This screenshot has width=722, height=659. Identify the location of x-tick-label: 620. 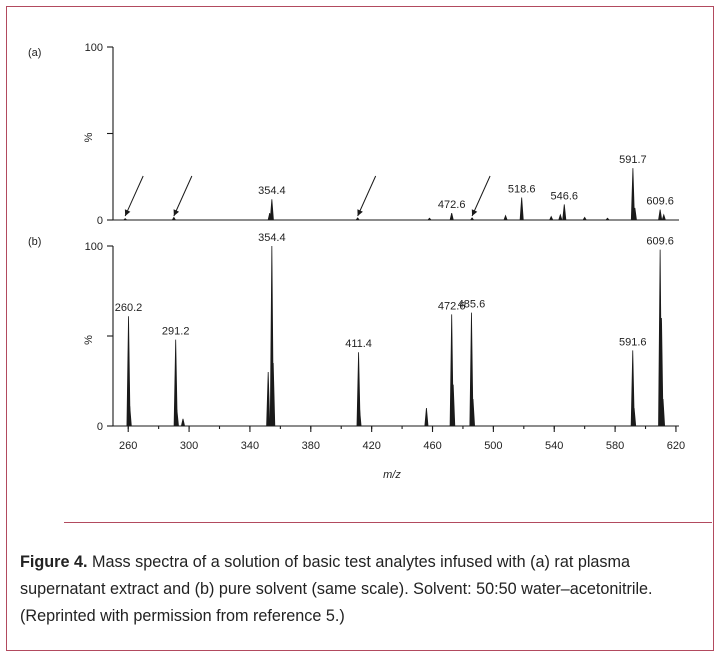
(676, 446).